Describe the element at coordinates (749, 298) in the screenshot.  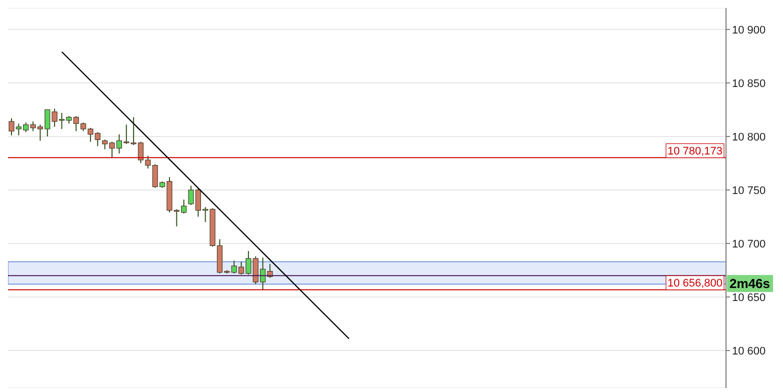
I see `y-tick-label: 10 650` at that location.